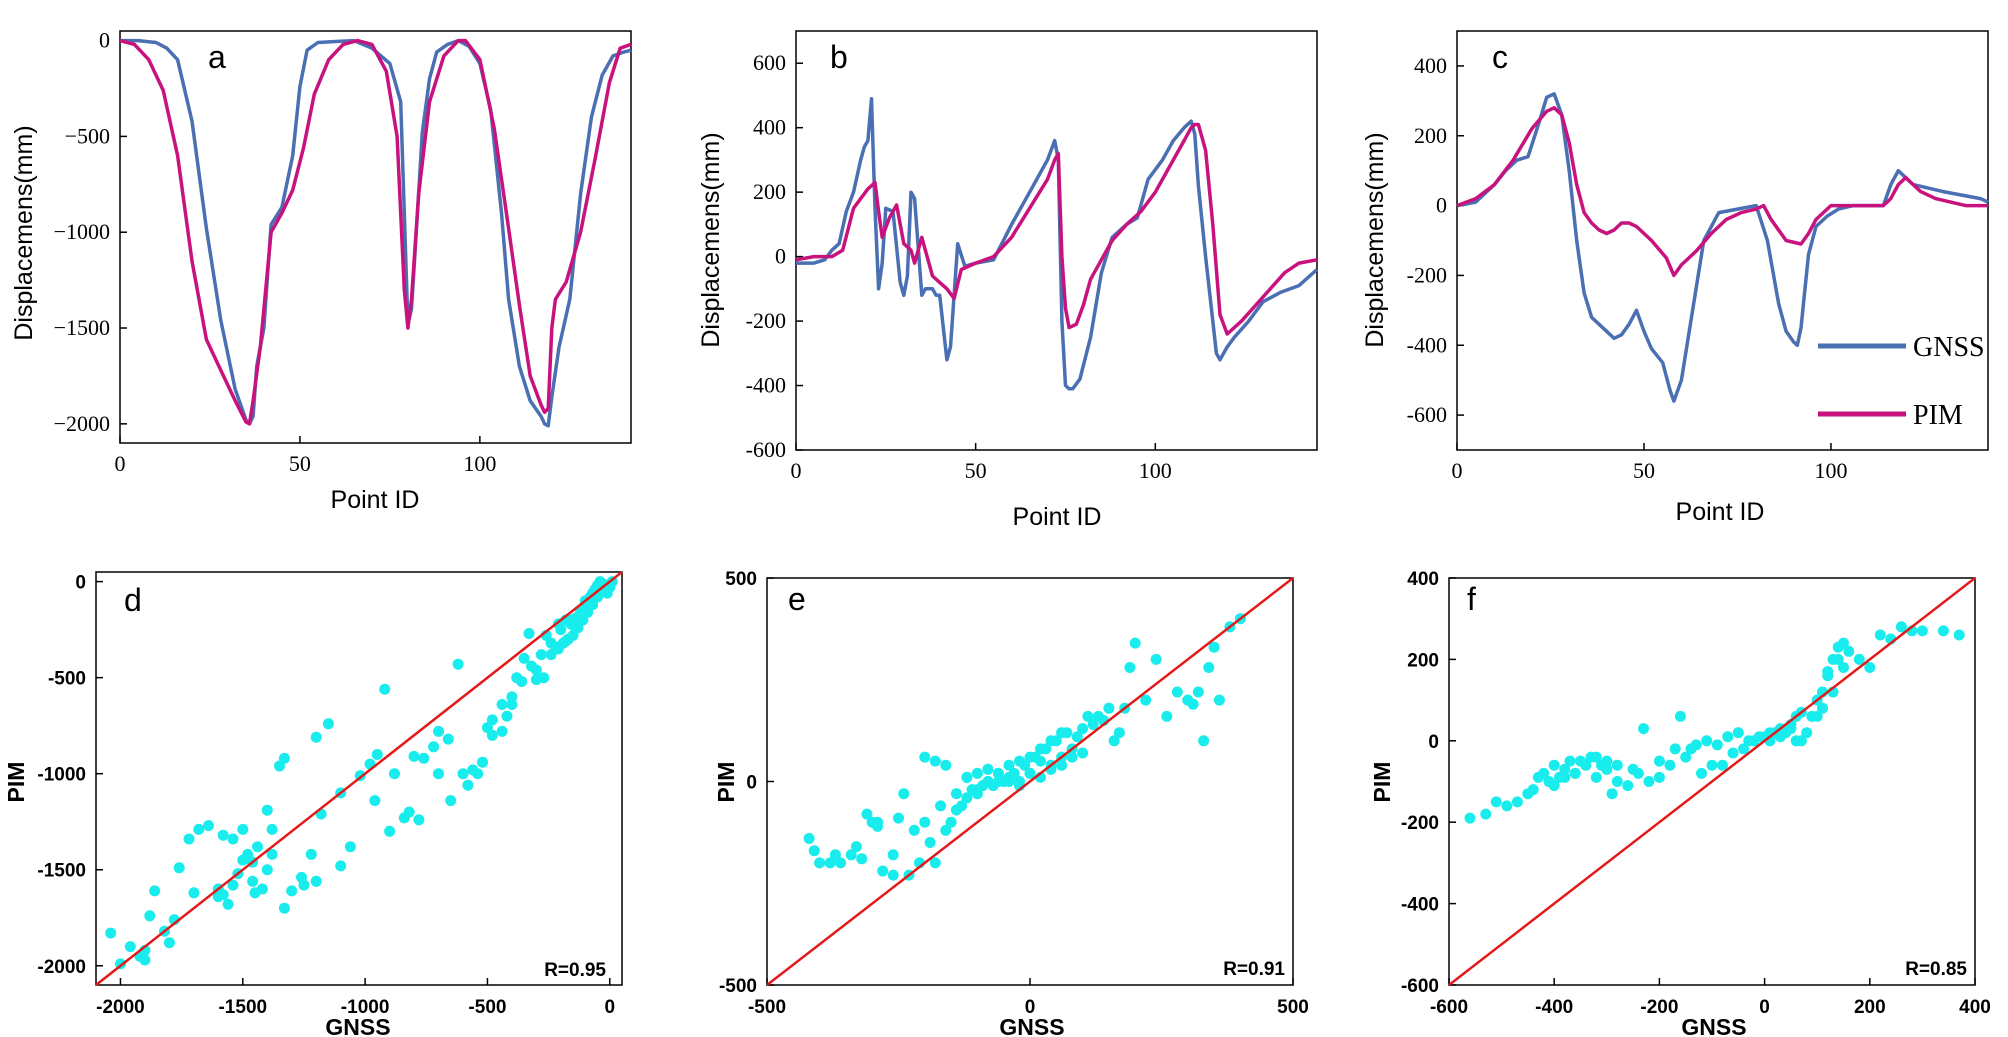 The image size is (2008, 1037). Describe the element at coordinates (769, 127) in the screenshot. I see `panel-b-ytick-label: 400` at that location.